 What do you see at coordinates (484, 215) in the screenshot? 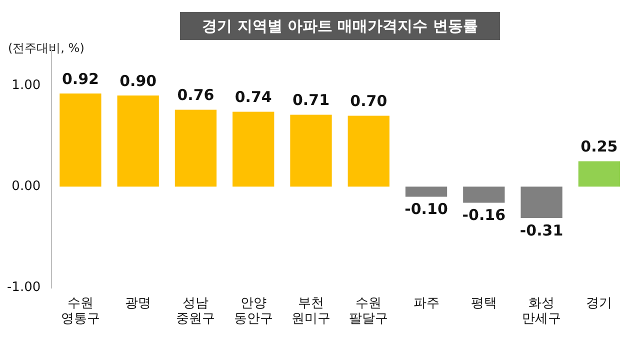
I see `data-label: -0.16` at bounding box center [484, 215].